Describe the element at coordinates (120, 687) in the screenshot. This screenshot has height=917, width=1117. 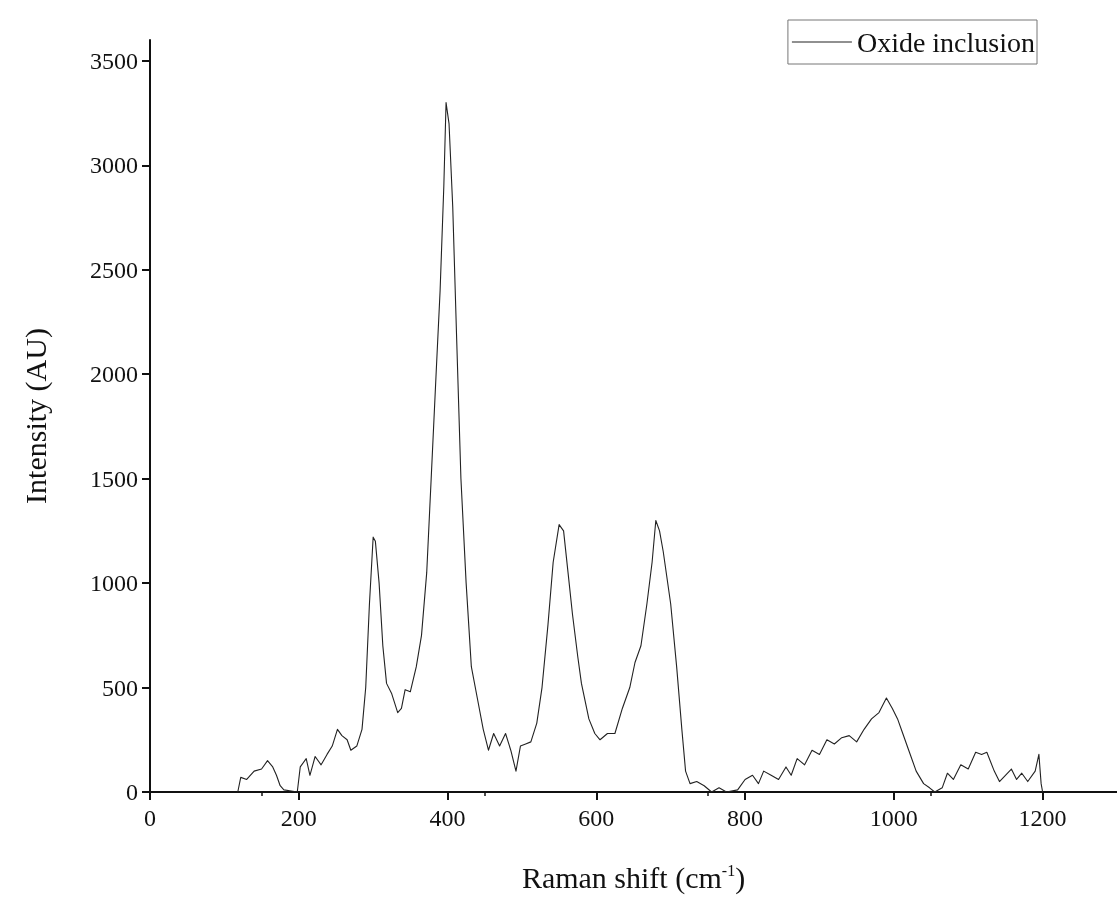
I see `y-tick-label: 500` at that location.